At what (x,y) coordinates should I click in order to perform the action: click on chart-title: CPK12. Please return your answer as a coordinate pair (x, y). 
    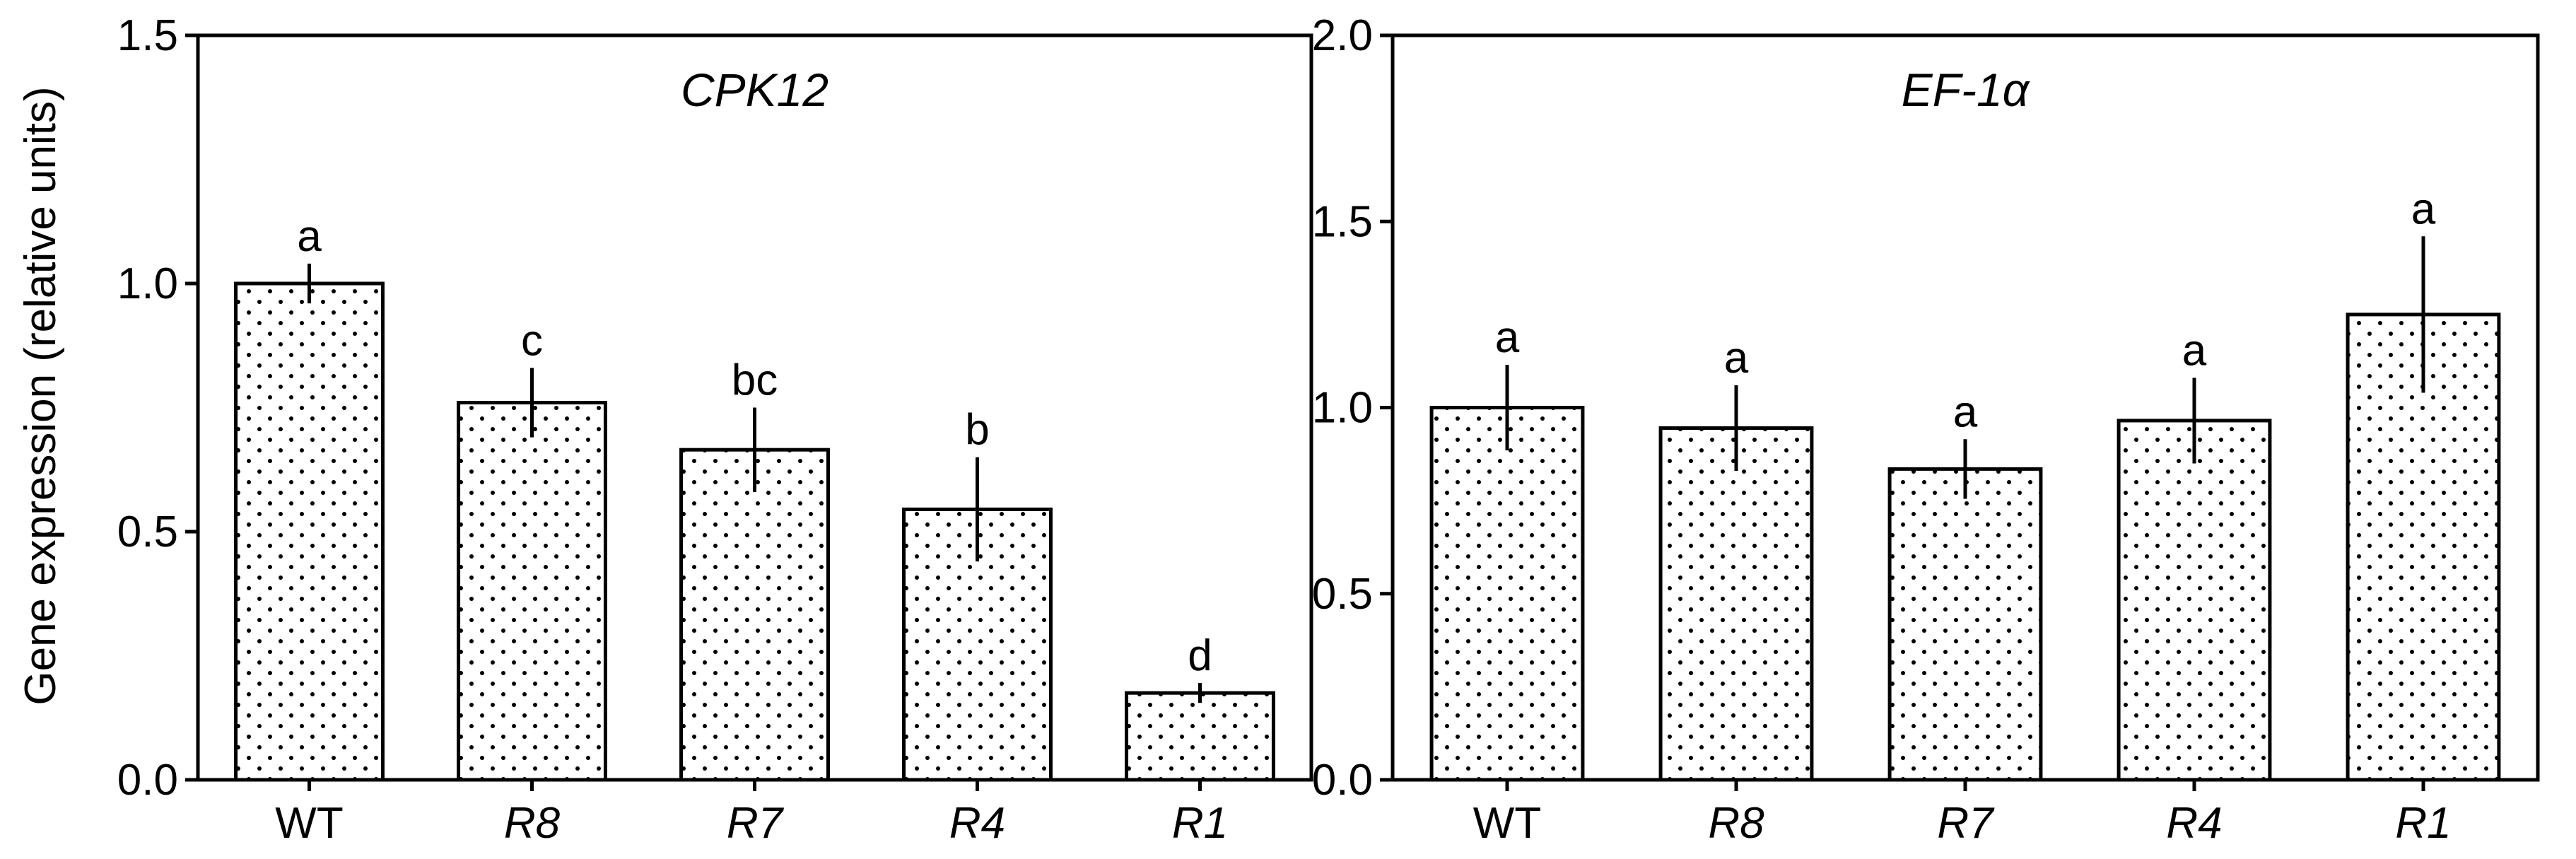
    Looking at the image, I should click on (755, 90).